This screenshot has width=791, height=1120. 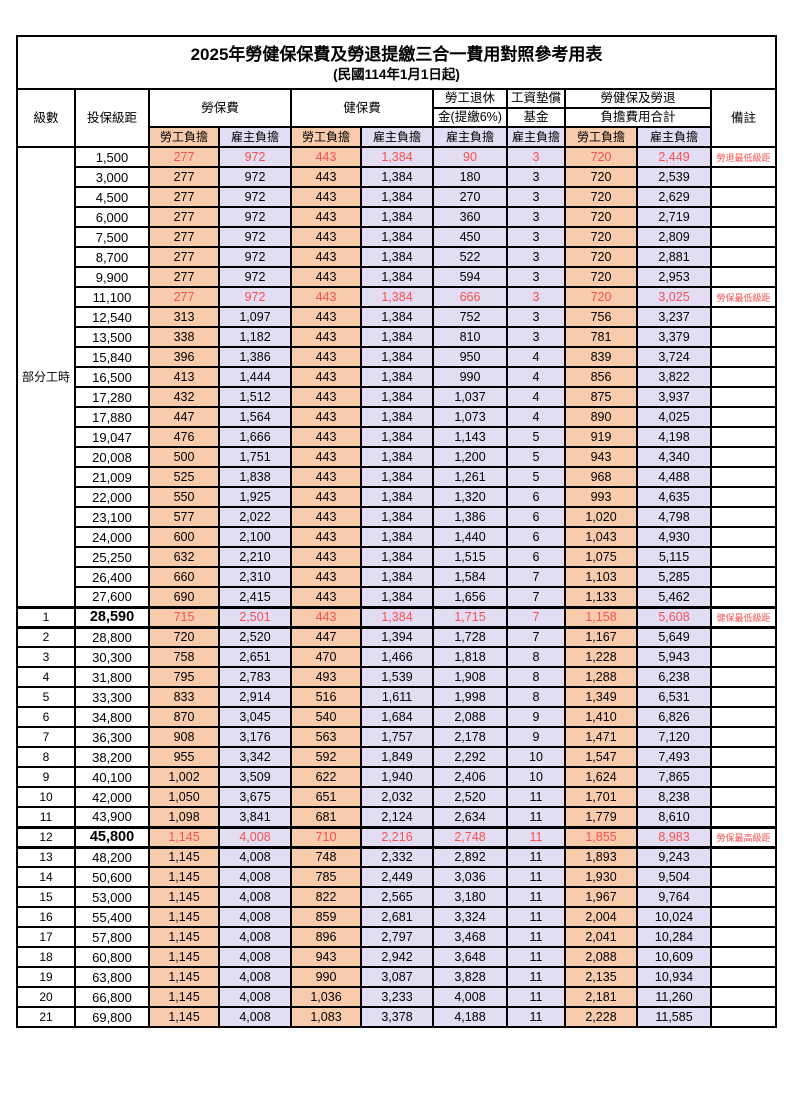 What do you see at coordinates (601, 417) in the screenshot?
I see `value-cell: 890` at bounding box center [601, 417].